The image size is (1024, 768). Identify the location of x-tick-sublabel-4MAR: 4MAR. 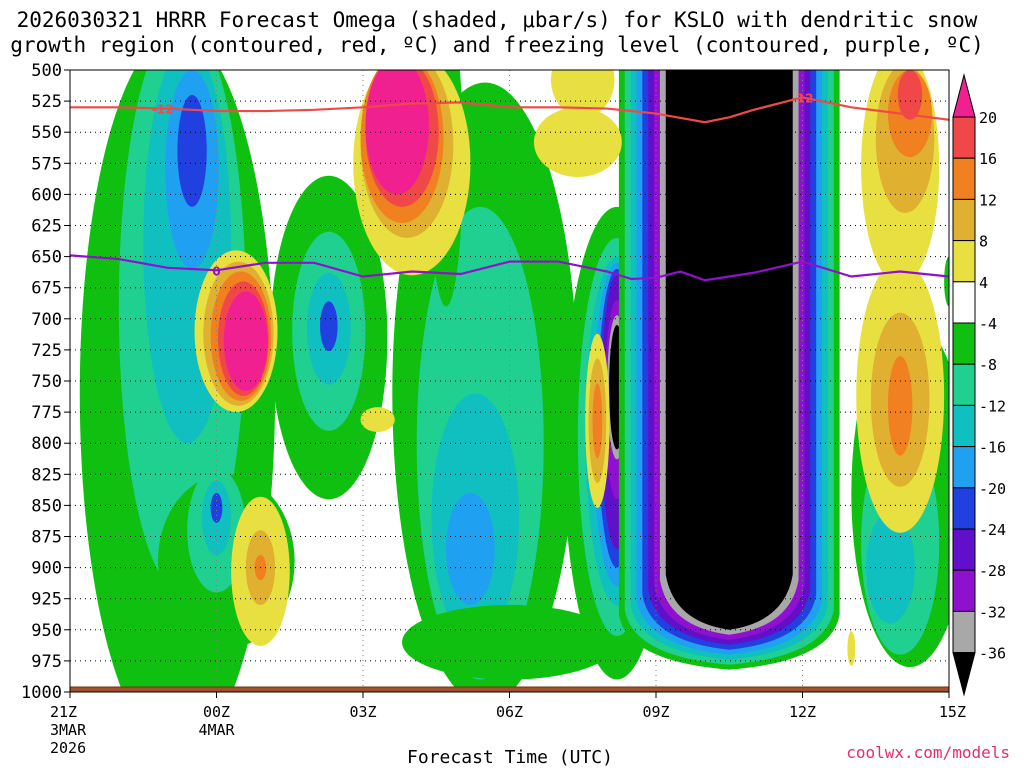
(216, 730).